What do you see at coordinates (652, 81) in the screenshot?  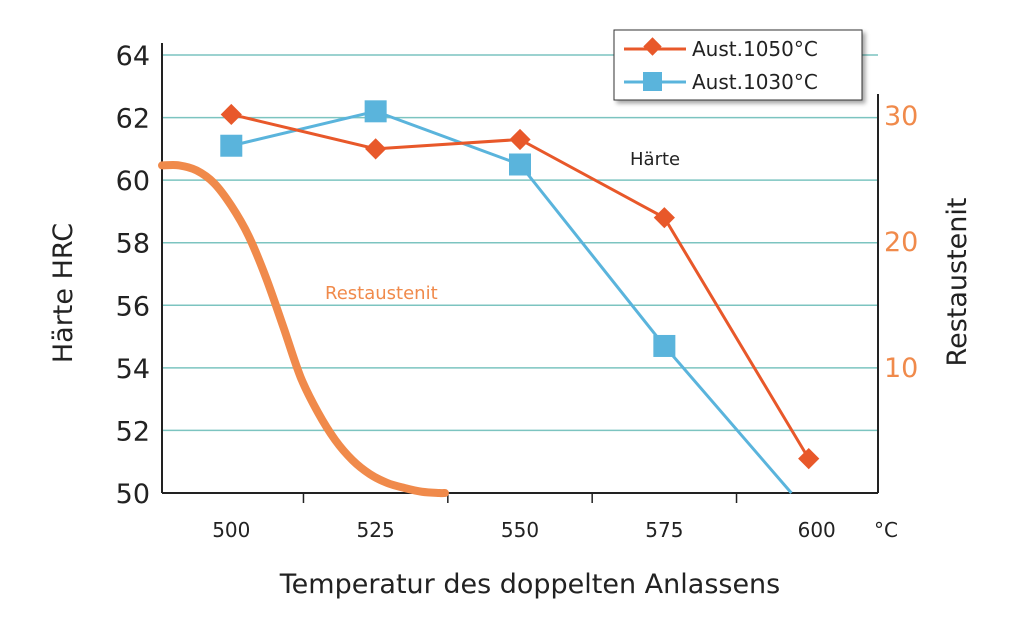 I see `legend-marker-aust1030` at bounding box center [652, 81].